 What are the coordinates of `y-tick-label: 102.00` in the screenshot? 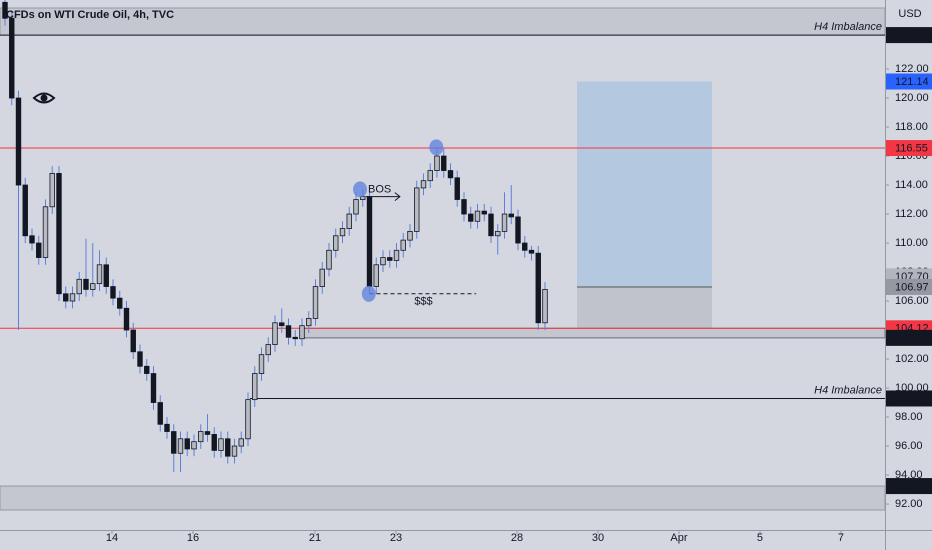 It's located at (912, 359).